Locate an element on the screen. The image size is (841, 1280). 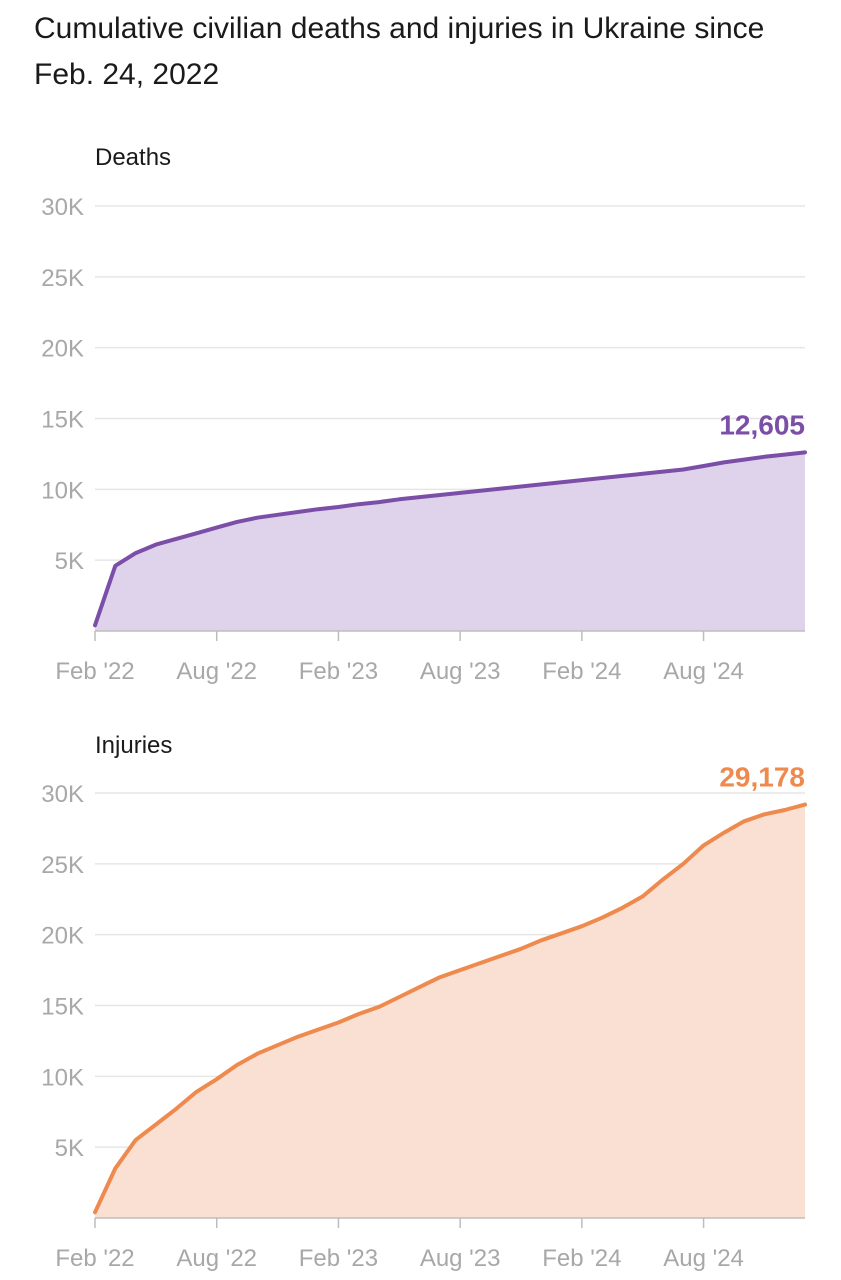
injuries-x-tick-label: Feb '22 is located at coordinates (94, 1258).